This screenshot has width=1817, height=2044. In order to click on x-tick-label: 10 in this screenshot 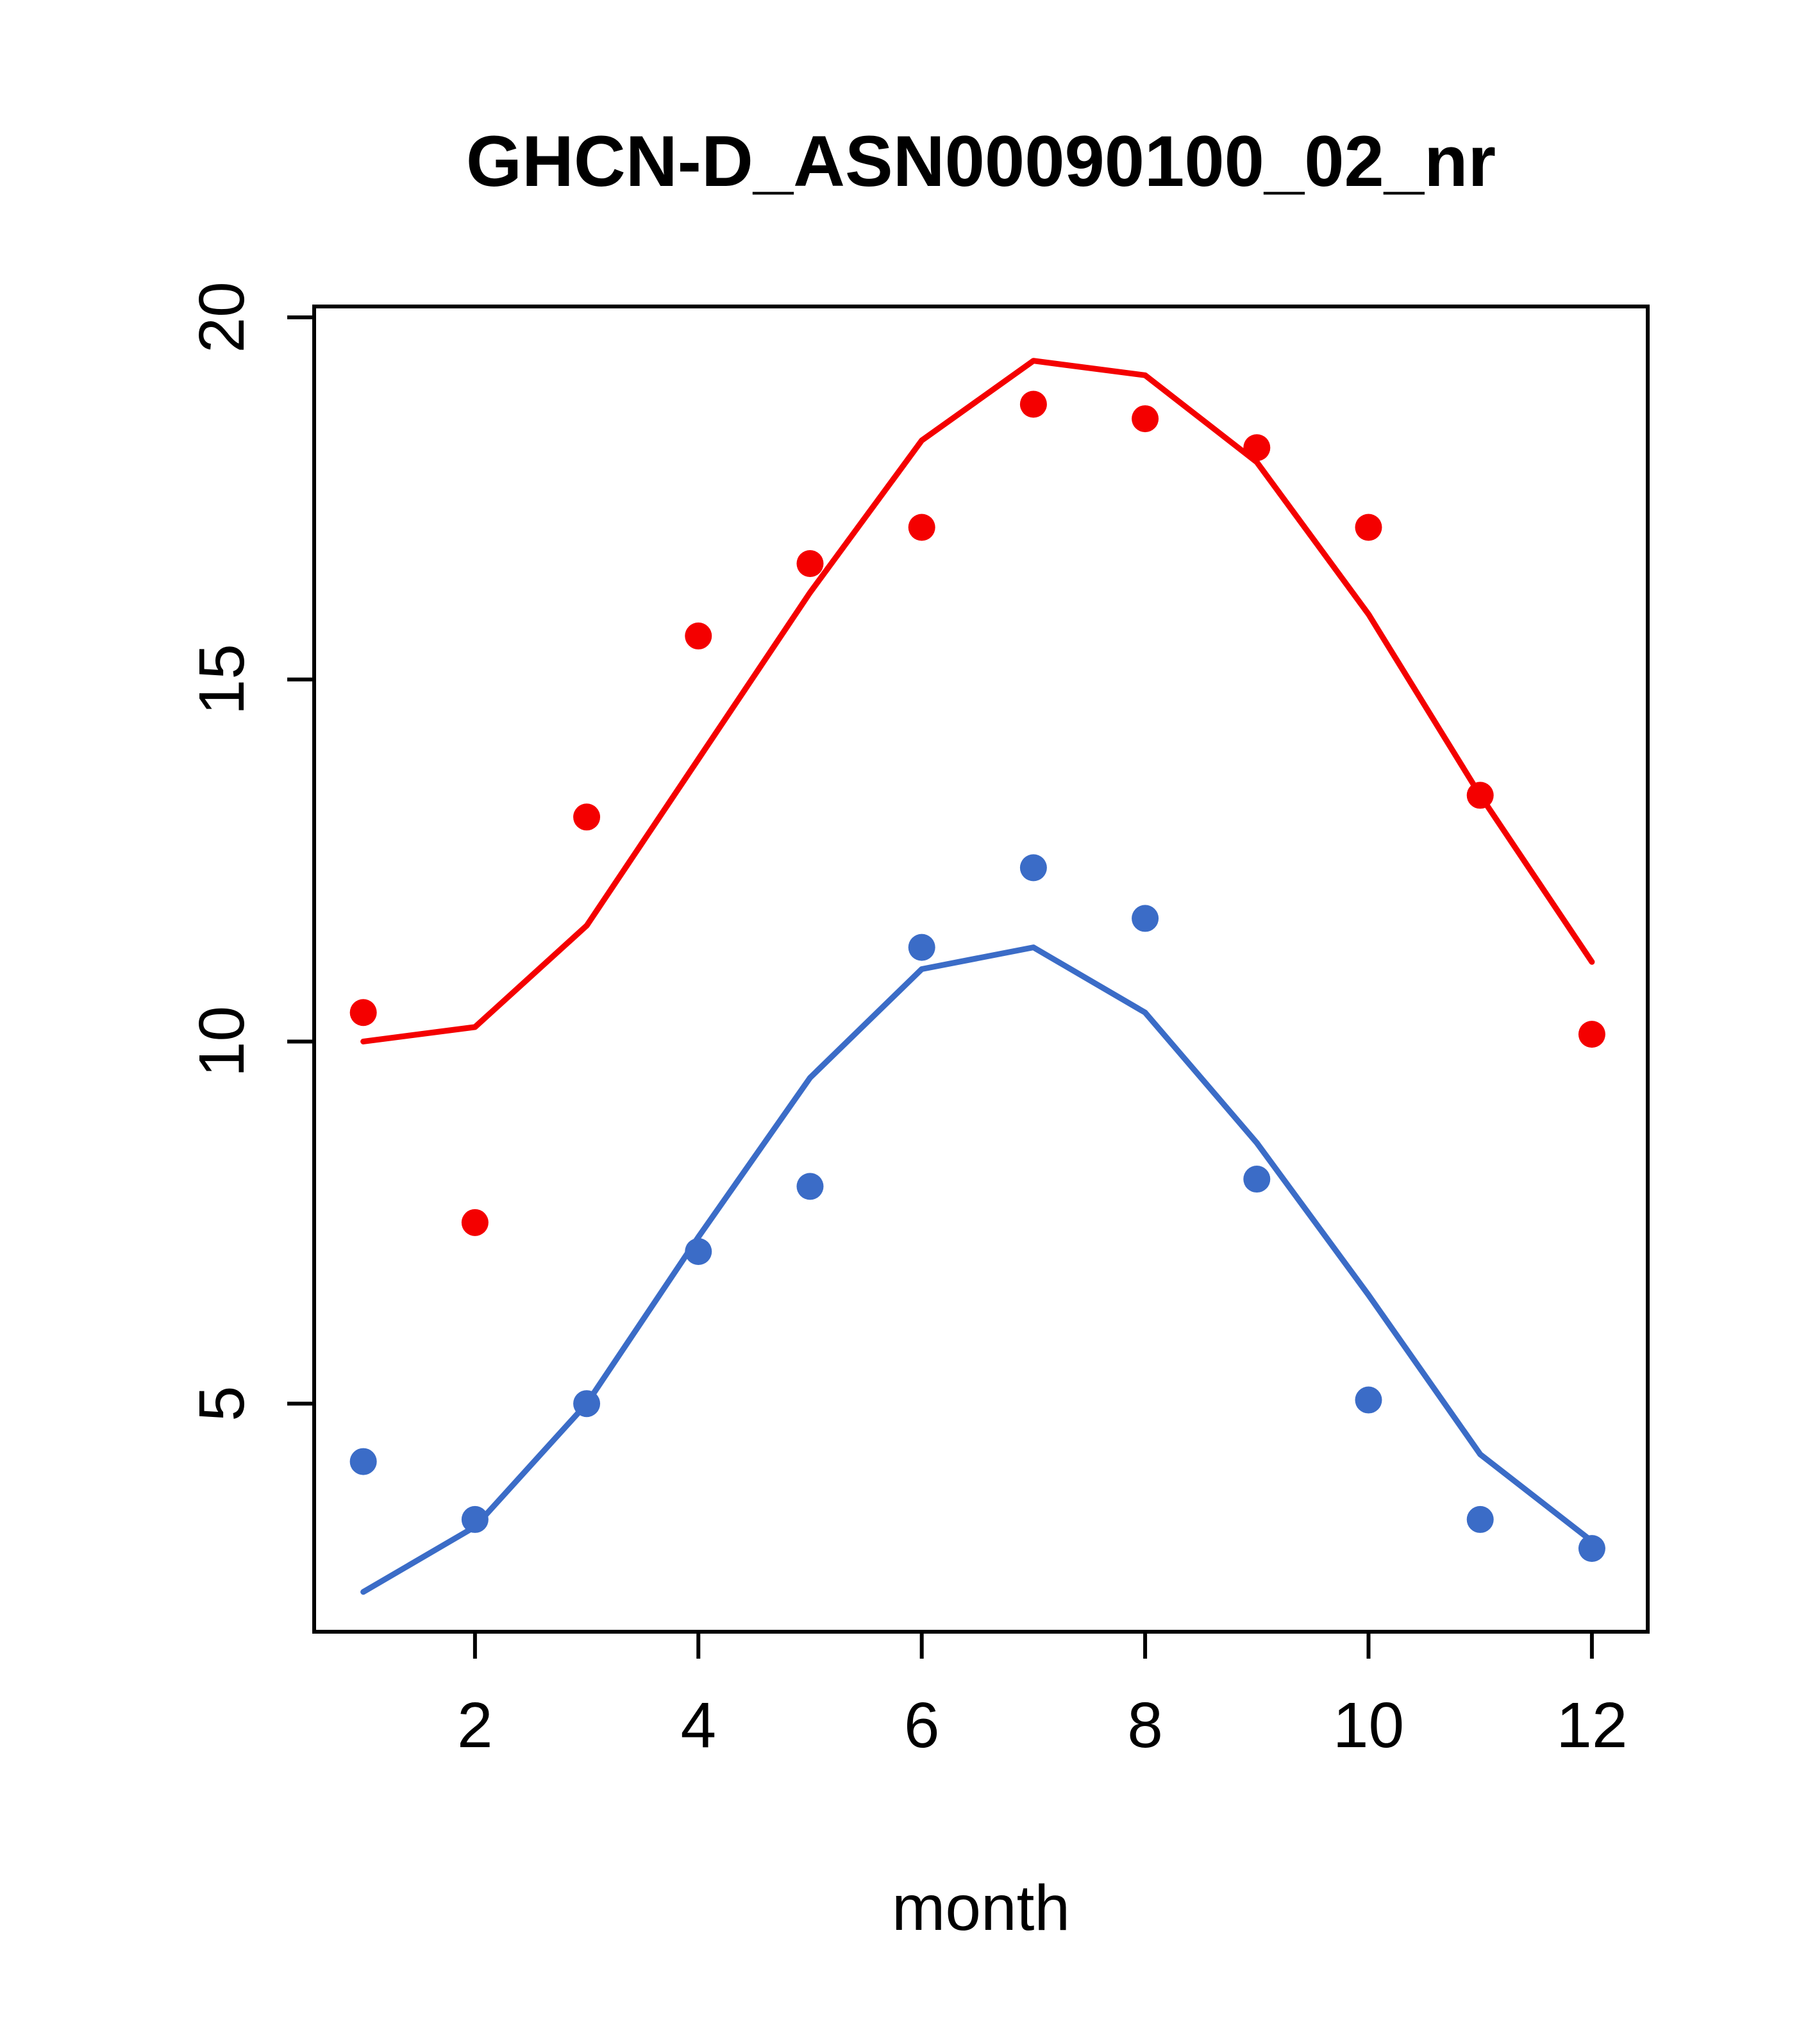, I will do `click(1368, 1725)`.